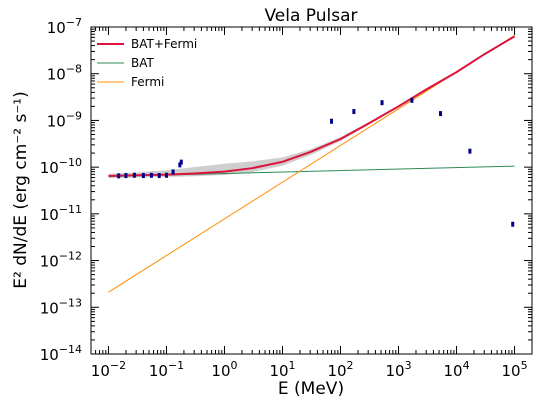 This screenshot has height=404, width=540. I want to click on legend-label: Fermi, so click(147, 82).